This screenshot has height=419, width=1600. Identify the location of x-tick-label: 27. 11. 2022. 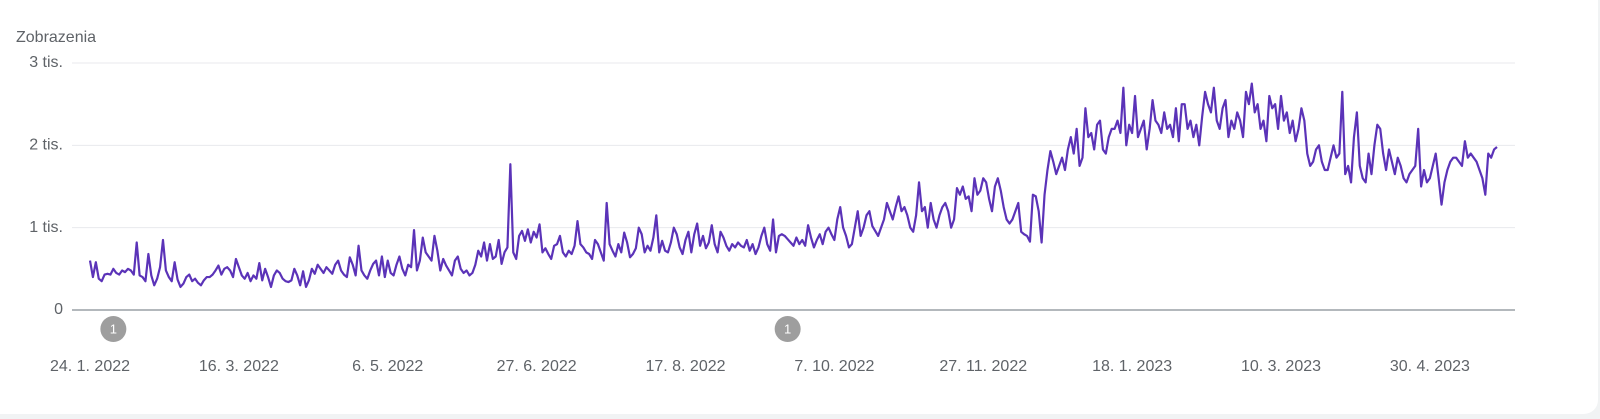
(983, 366).